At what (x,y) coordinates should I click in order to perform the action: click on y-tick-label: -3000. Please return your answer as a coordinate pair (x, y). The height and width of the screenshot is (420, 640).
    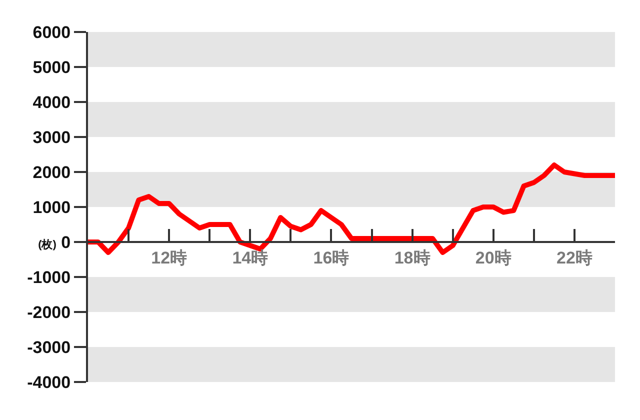
    Looking at the image, I should click on (49, 347).